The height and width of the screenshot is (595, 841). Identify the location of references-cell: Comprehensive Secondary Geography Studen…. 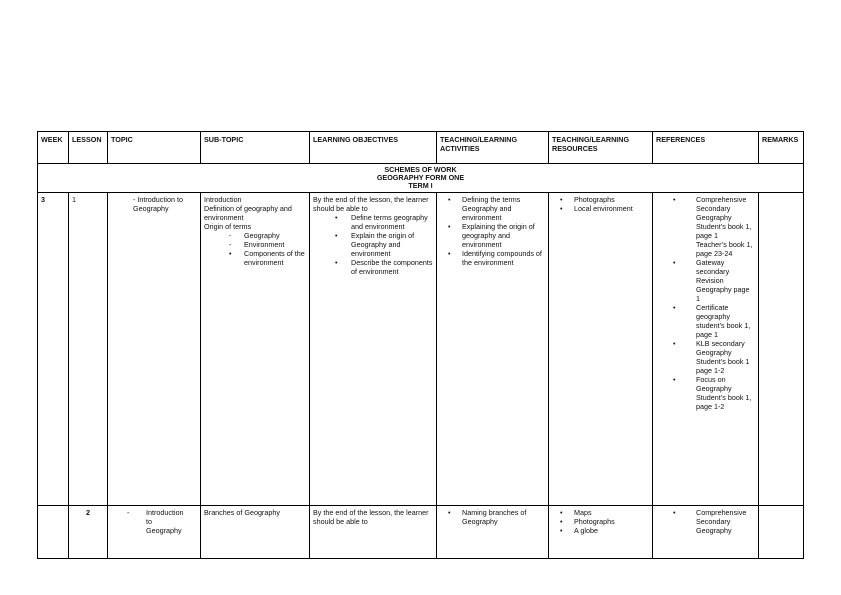
(705, 349).